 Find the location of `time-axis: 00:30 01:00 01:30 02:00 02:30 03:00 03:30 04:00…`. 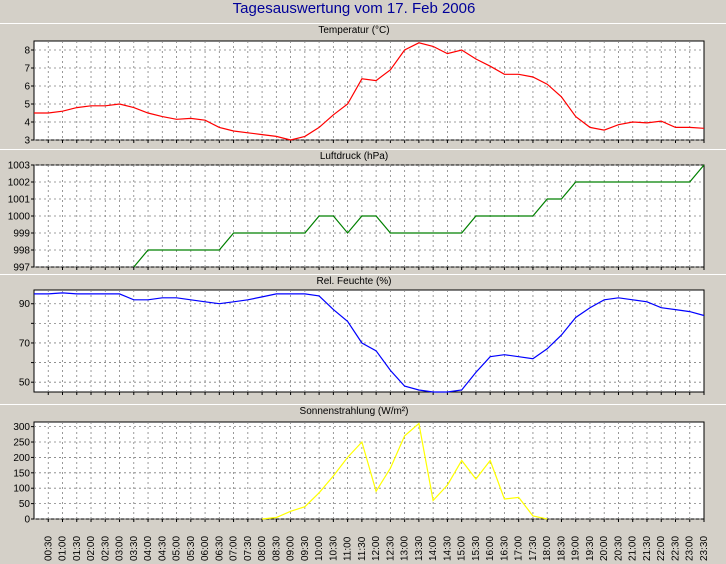

time-axis: 00:30 01:00 01:30 02:00 02:30 03:00 03:30 04:00… is located at coordinates (376, 548).